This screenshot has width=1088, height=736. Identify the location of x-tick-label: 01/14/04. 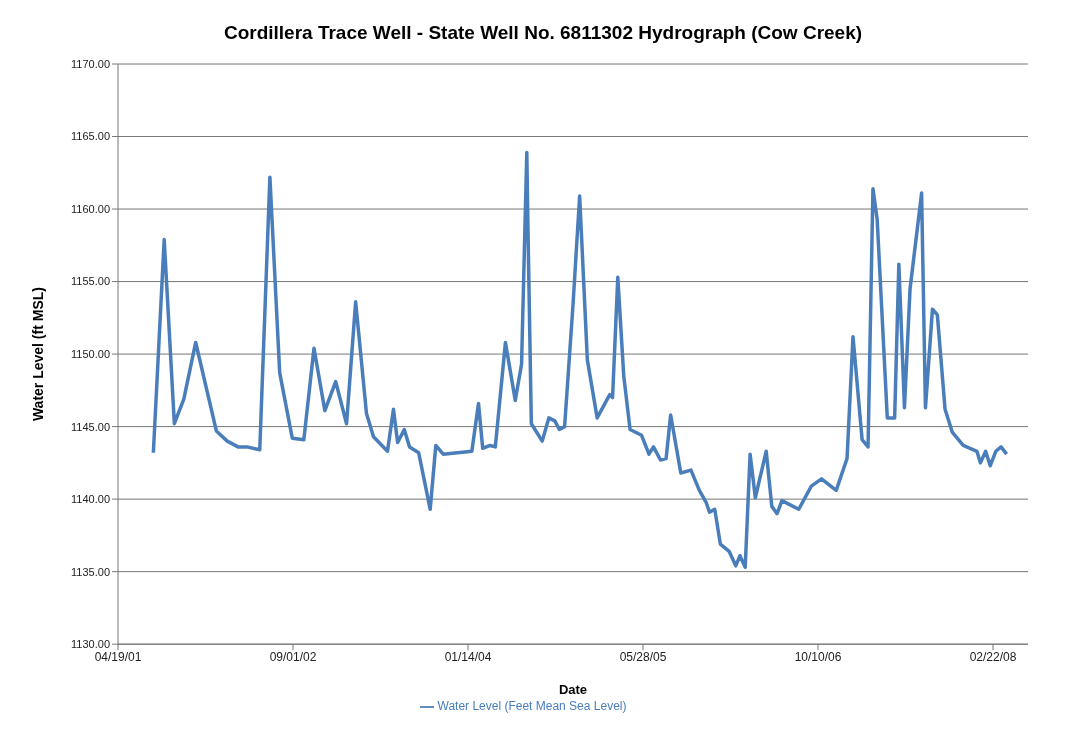
(468, 656).